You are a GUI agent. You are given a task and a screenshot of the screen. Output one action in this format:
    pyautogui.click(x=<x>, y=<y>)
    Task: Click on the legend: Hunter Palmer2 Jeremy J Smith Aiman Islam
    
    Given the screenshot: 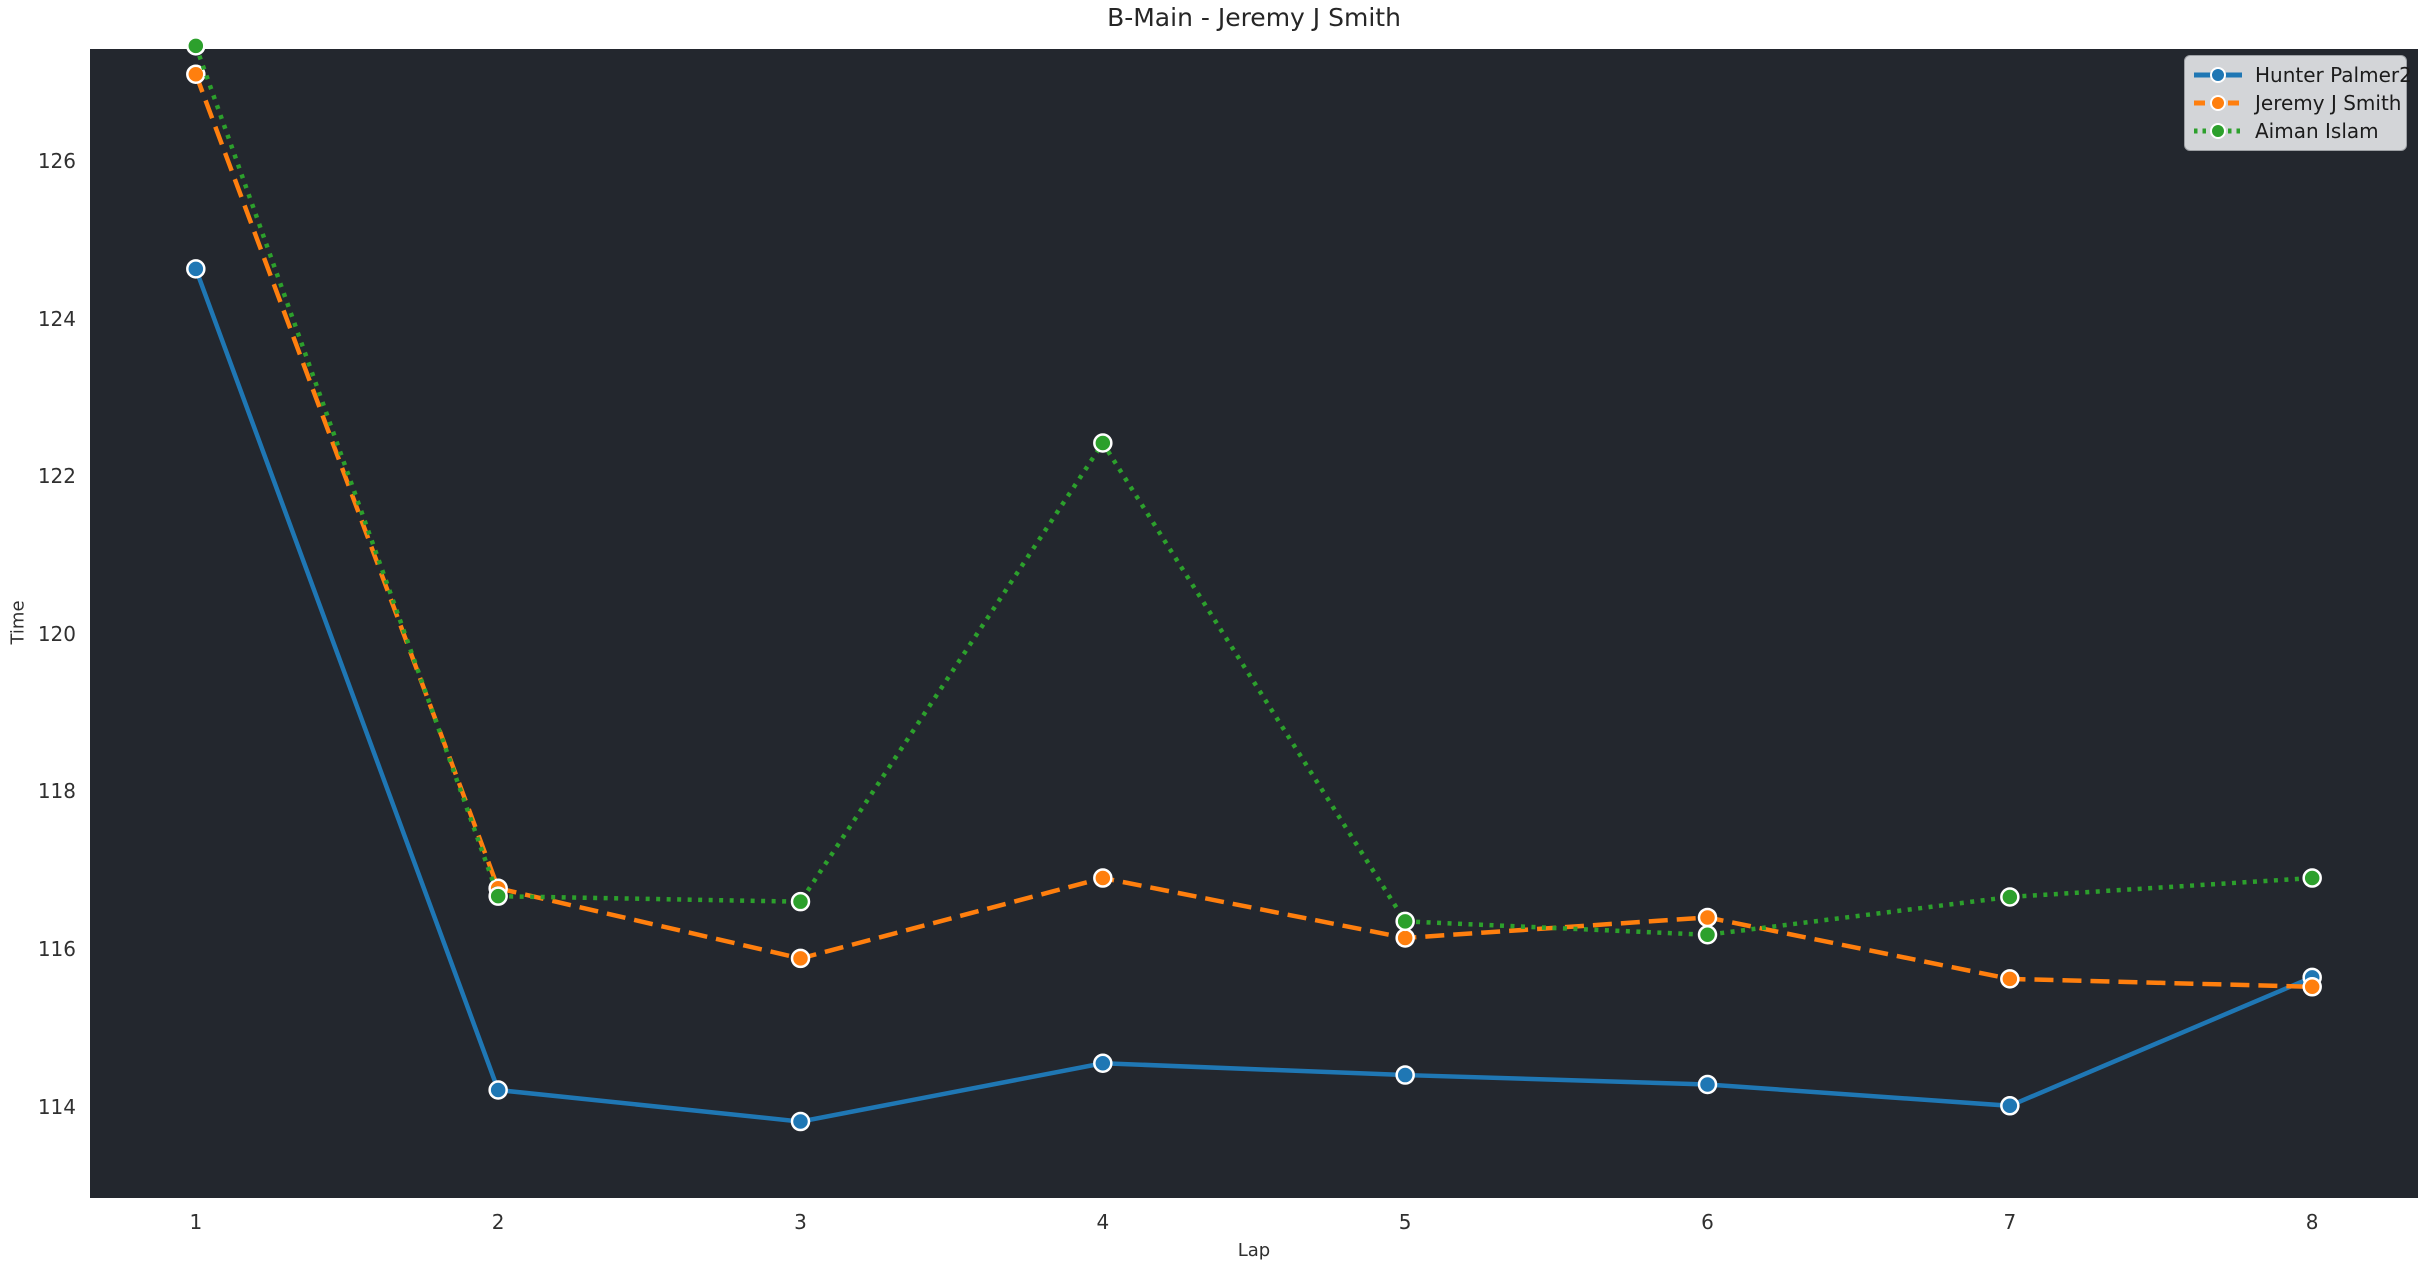 What is the action you would take?
    pyautogui.click(x=2298, y=103)
    